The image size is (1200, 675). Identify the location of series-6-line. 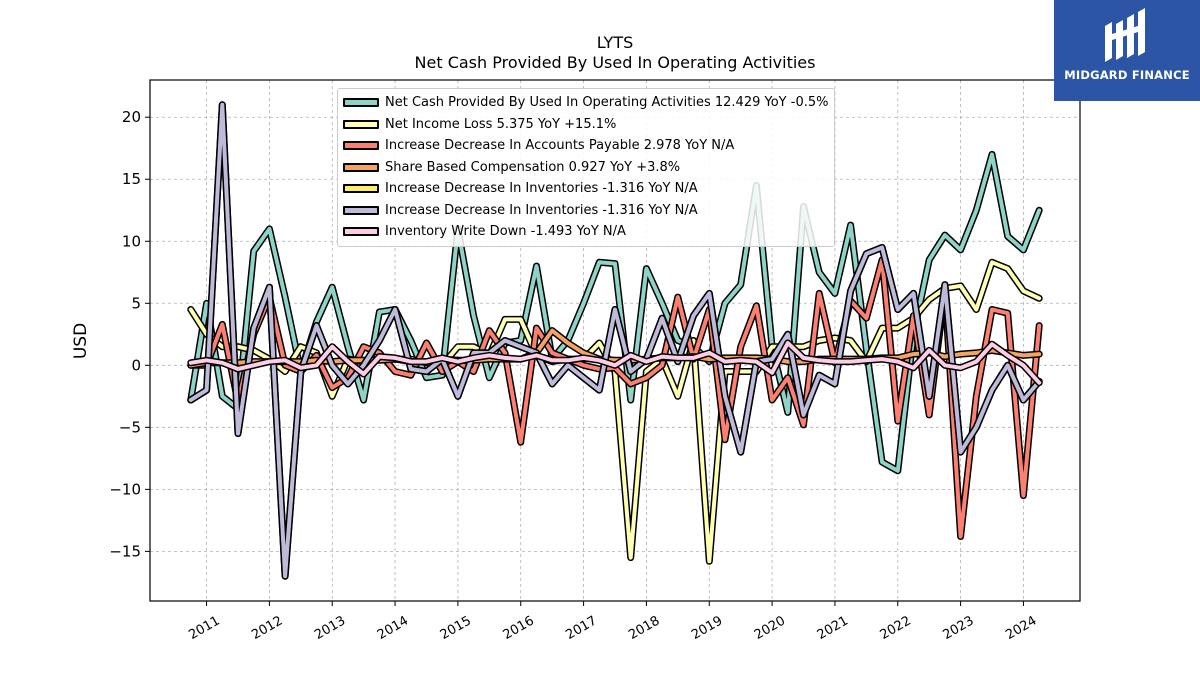
(615, 363).